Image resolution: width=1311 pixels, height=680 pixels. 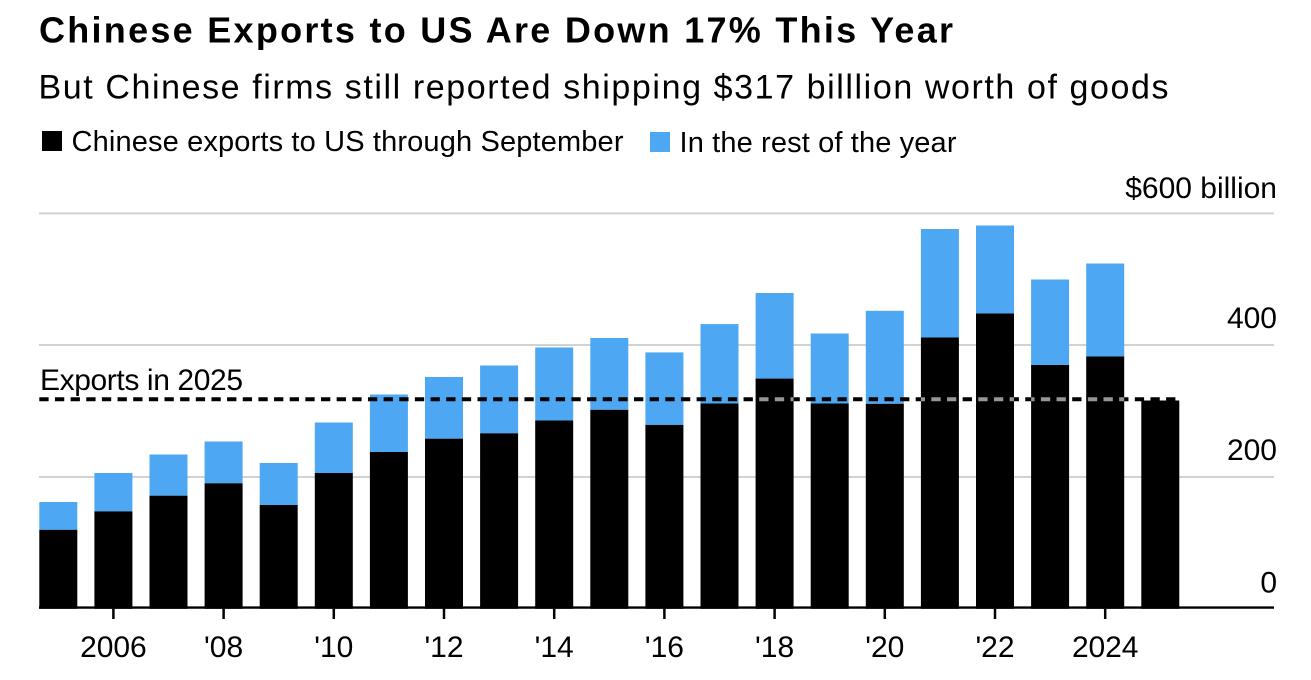 What do you see at coordinates (141, 380) in the screenshot?
I see `svg-text: Exports in 2025` at bounding box center [141, 380].